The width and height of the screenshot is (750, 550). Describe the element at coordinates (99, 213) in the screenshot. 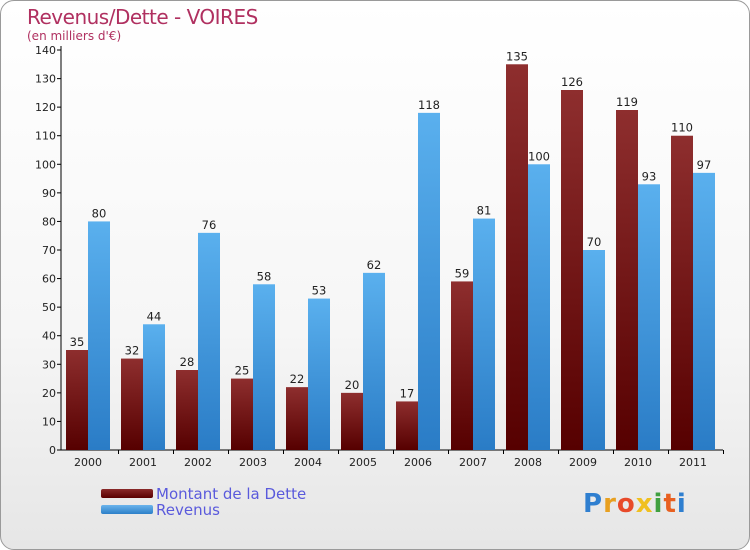

I see `data-label: 80` at that location.